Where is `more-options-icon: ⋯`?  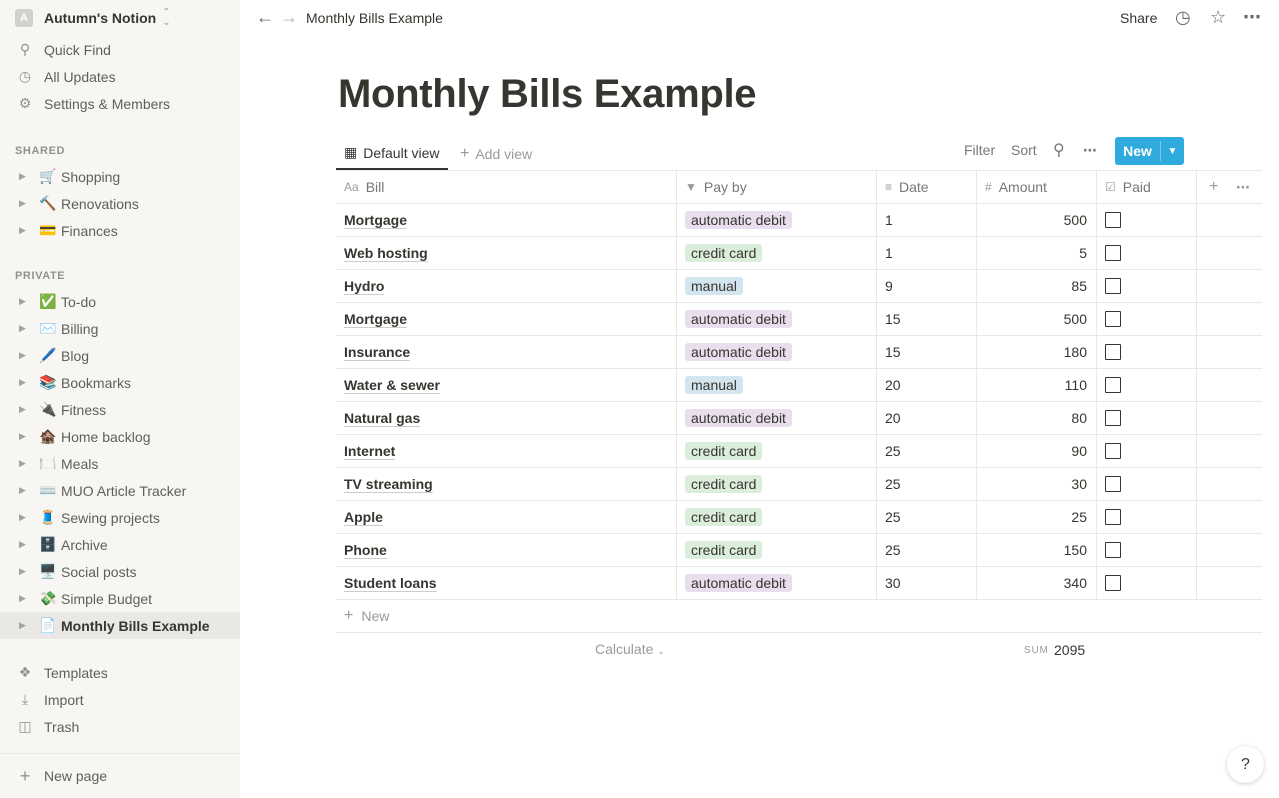 more-options-icon: ⋯ is located at coordinates (1243, 186).